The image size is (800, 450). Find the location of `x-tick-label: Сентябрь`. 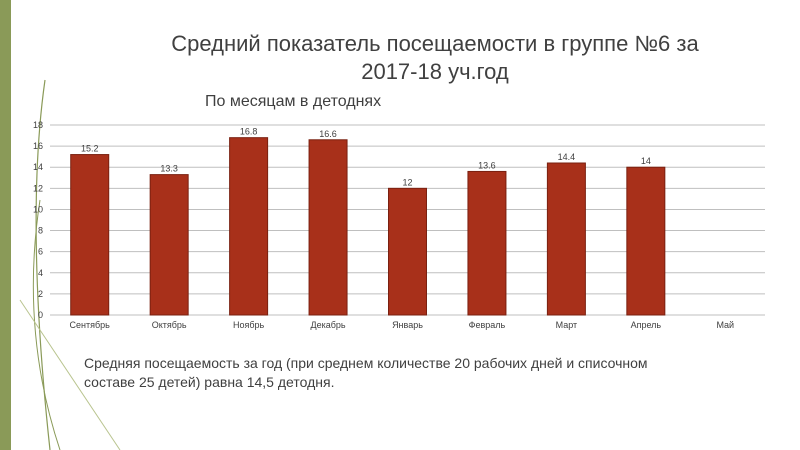

x-tick-label: Сентябрь is located at coordinates (90, 325).